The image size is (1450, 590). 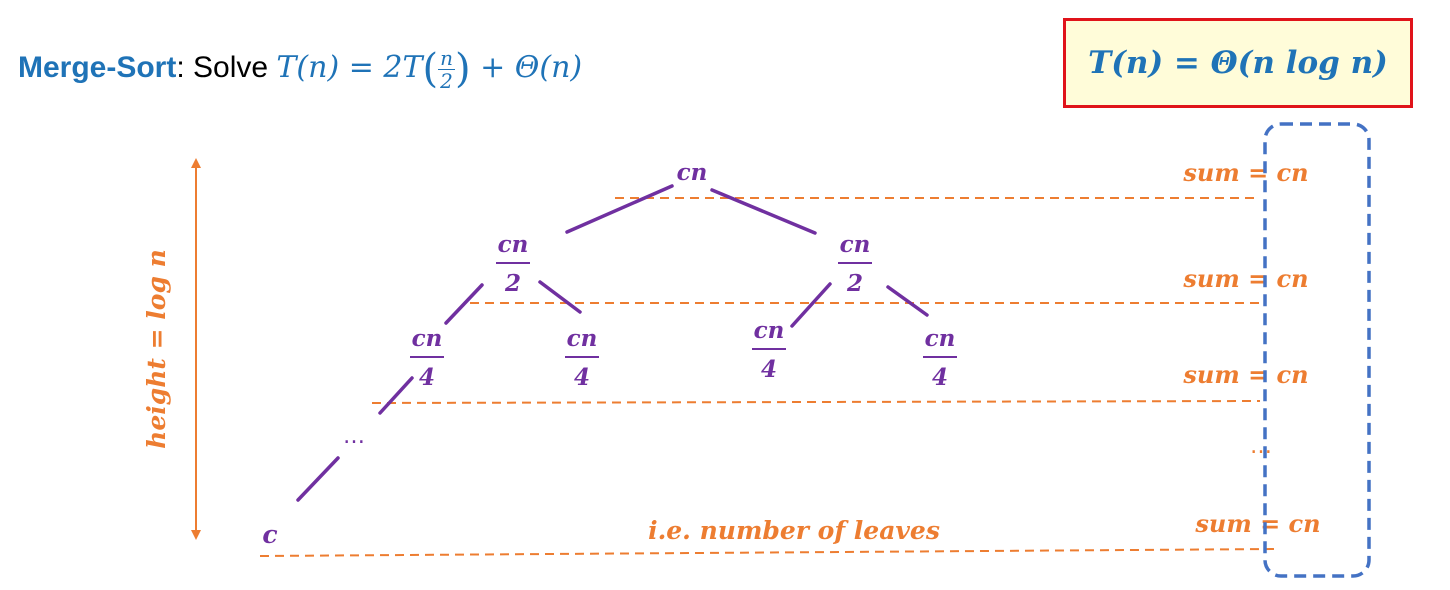 What do you see at coordinates (1257, 523) in the screenshot?
I see `level-sum-leaves: sum = cn` at bounding box center [1257, 523].